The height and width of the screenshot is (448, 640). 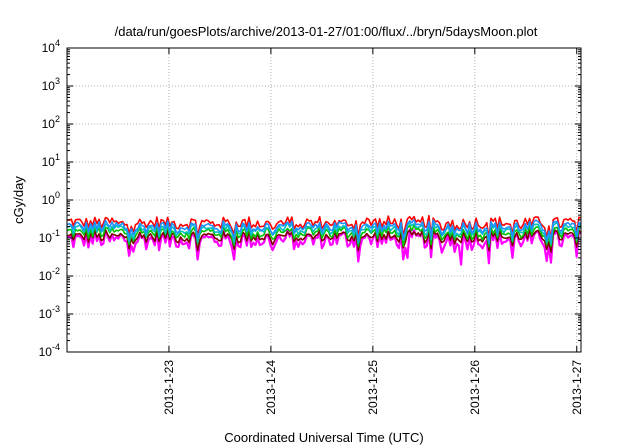 What do you see at coordinates (56, 271) in the screenshot?
I see `y-tick-exponent: -2` at bounding box center [56, 271].